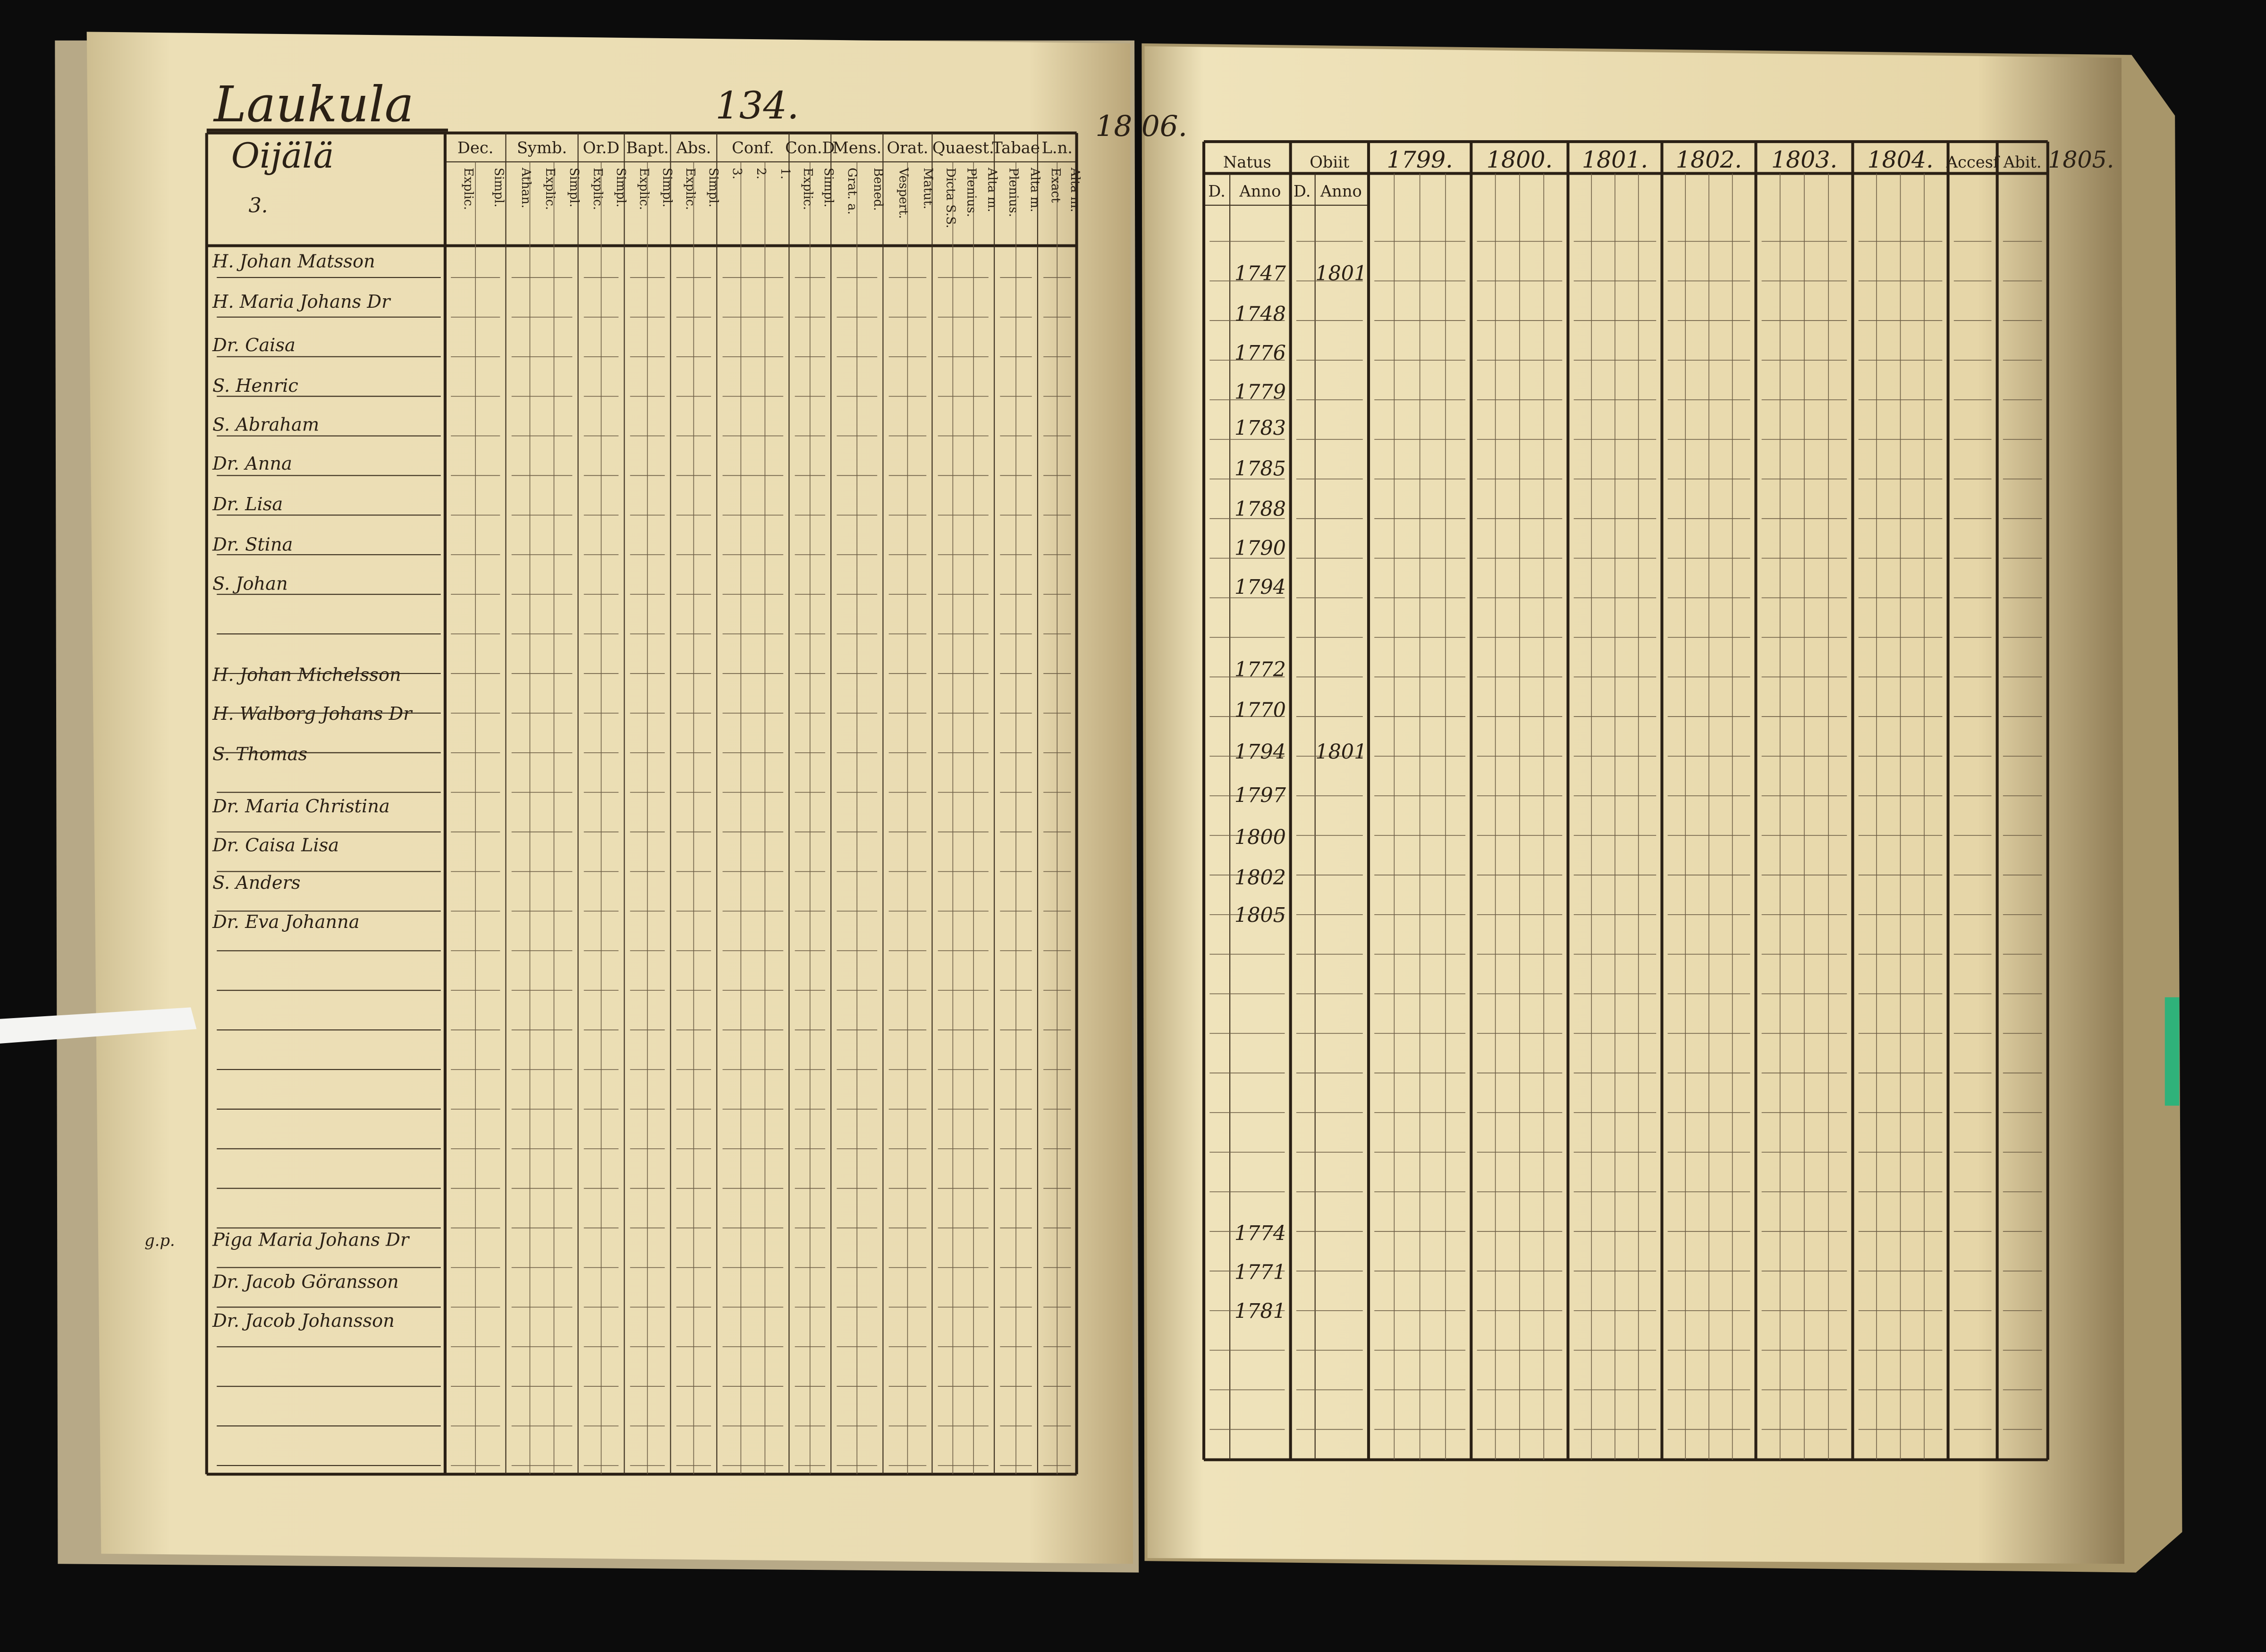 This screenshot has height=1652, width=2266. Describe the element at coordinates (1016, 148) in the screenshot. I see `column-header: Tabae` at that location.